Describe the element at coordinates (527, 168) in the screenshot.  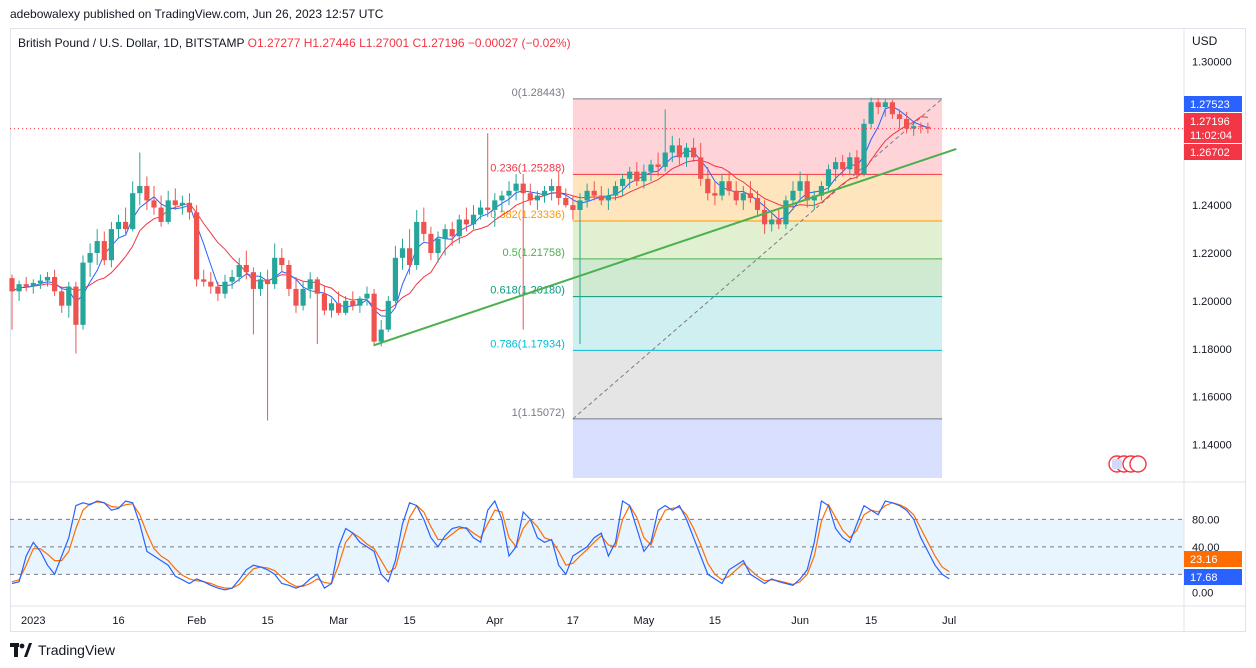
I see `fib-level-label: 0.236(1.25288)` at that location.